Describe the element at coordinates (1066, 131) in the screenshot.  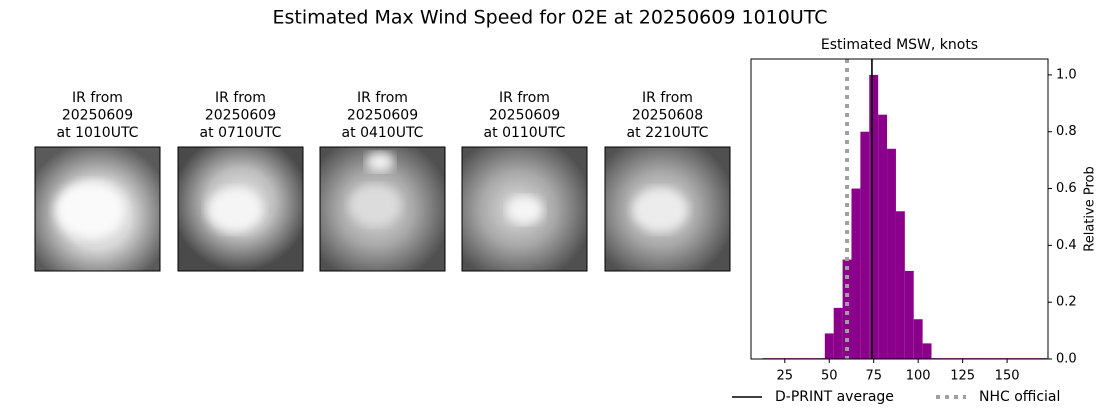
I see `y-tick-label: 0.8` at that location.